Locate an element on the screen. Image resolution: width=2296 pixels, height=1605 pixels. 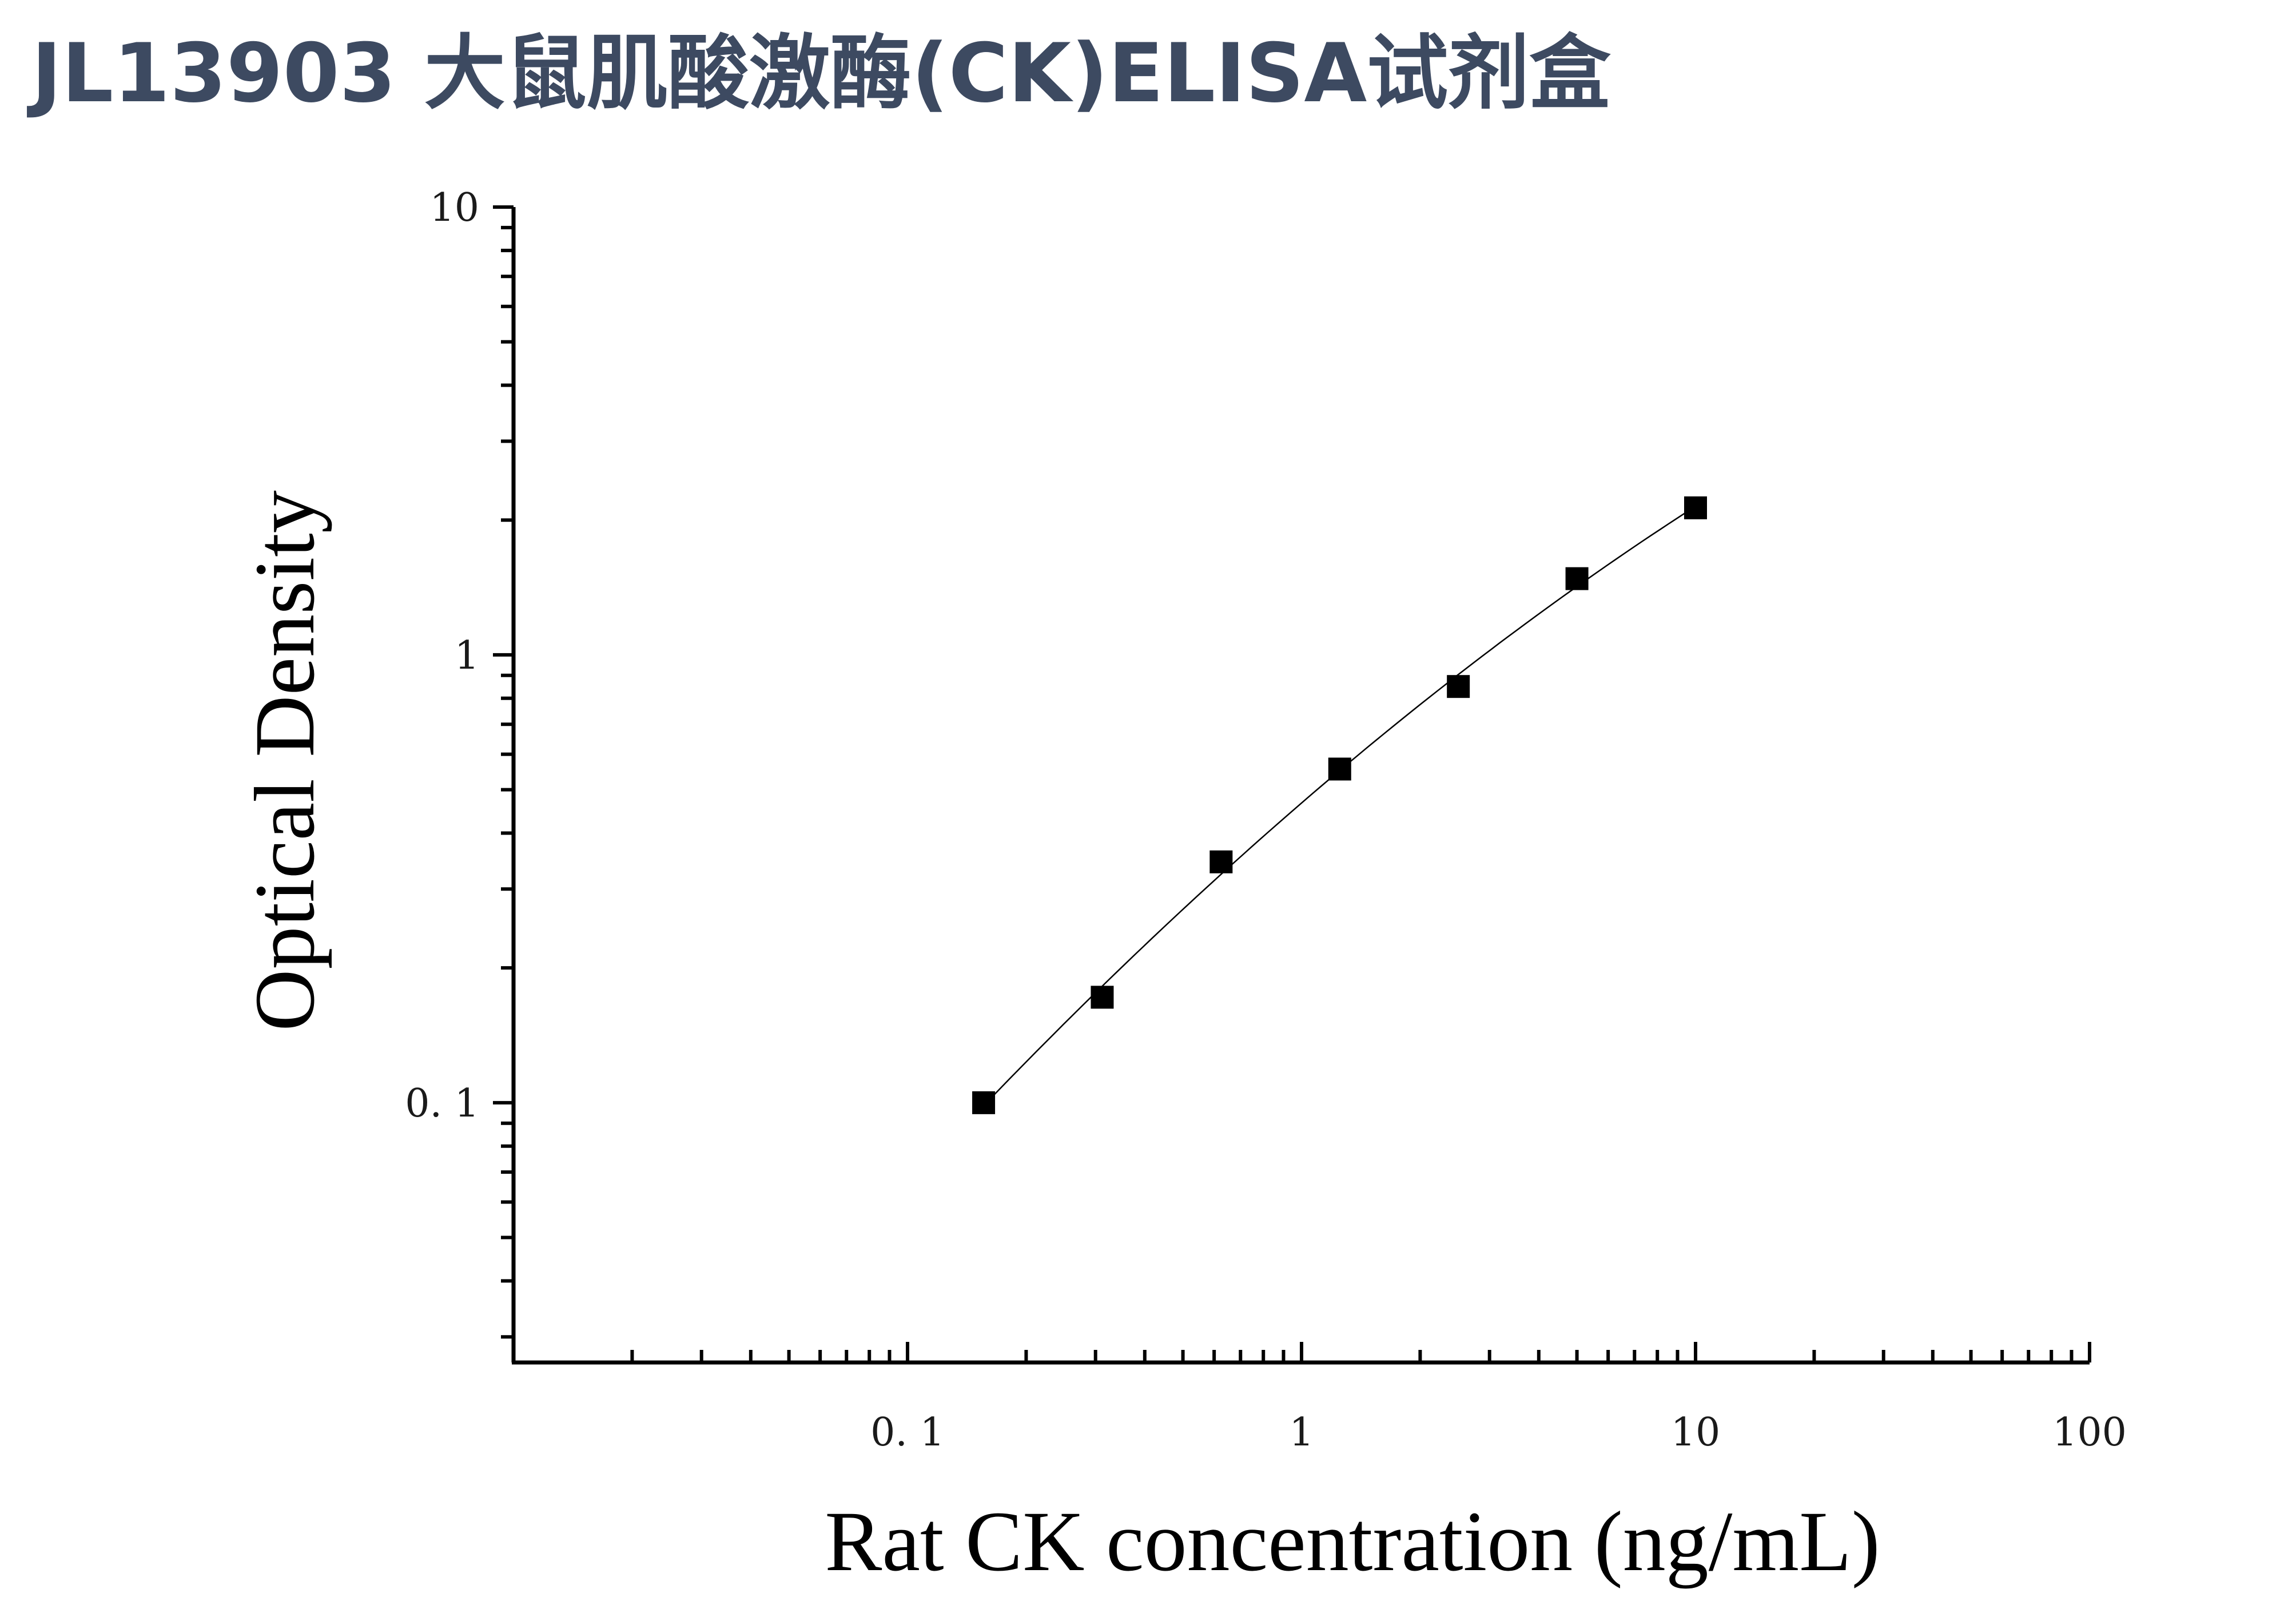
x-tick-label: 100 is located at coordinates (2089, 1432).